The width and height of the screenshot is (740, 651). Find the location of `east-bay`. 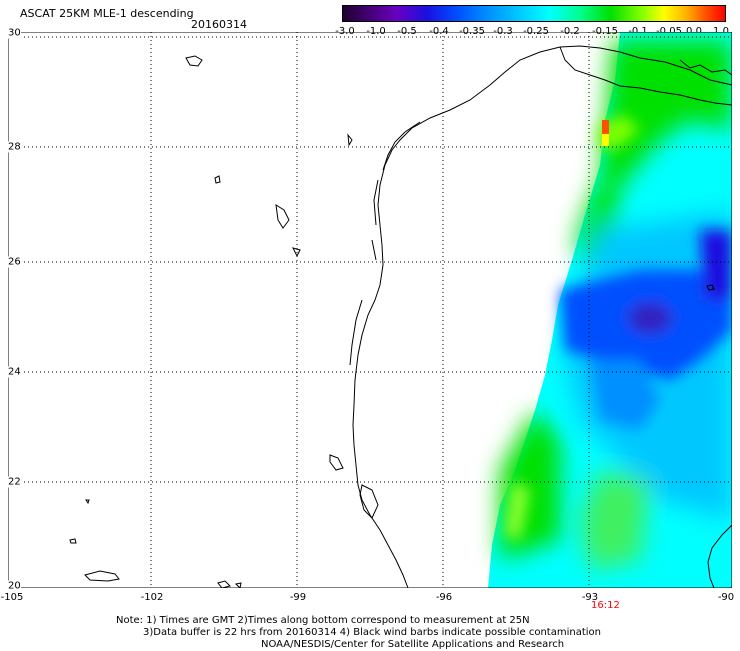

east-bay is located at coordinates (705, 67).